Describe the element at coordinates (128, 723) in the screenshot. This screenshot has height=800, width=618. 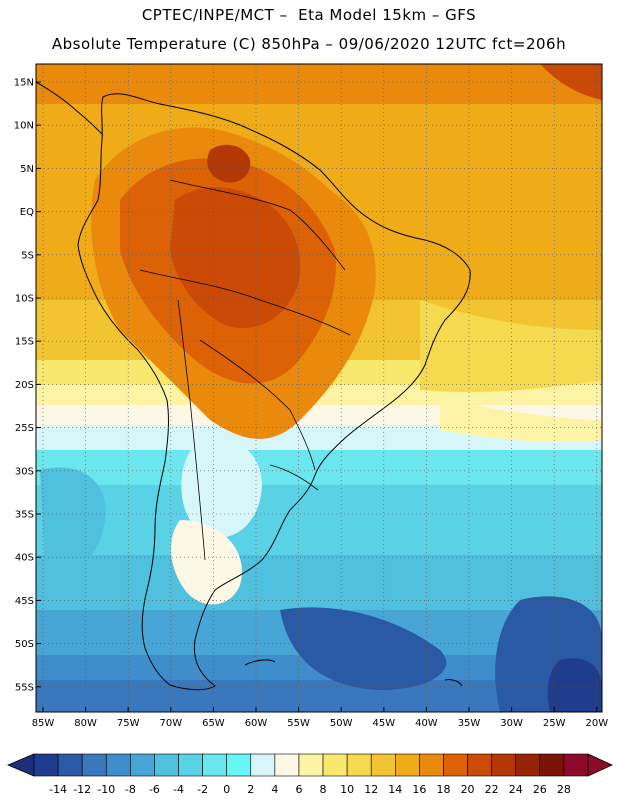
I see `lon-tick-label: 75W` at that location.